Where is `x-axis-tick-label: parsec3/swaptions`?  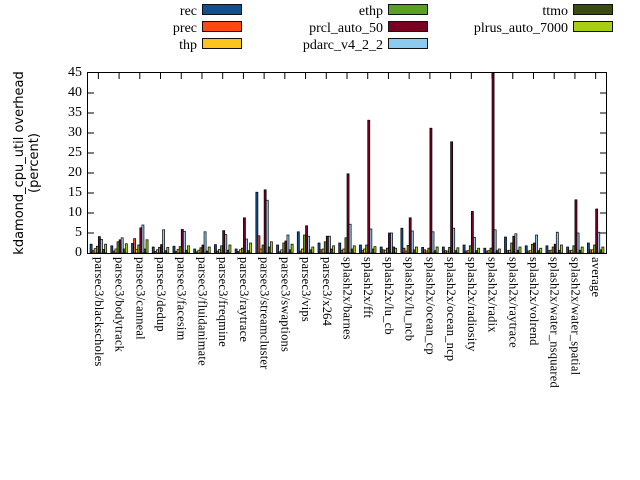
x-axis-tick-label: parsec3/swaptions is located at coordinates (285, 305).